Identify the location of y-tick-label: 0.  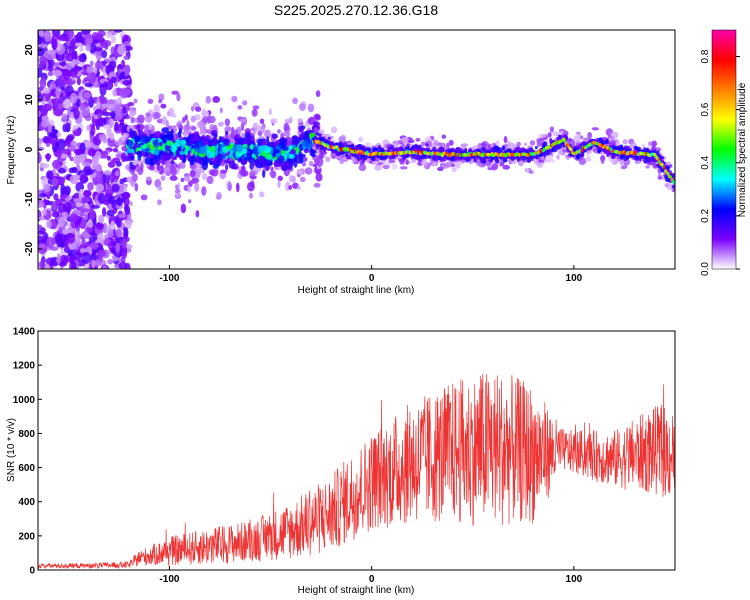
(32, 571).